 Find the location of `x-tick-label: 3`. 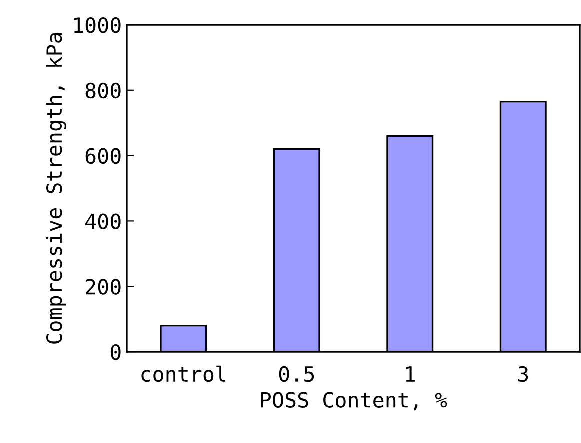

x-tick-label: 3 is located at coordinates (523, 374).